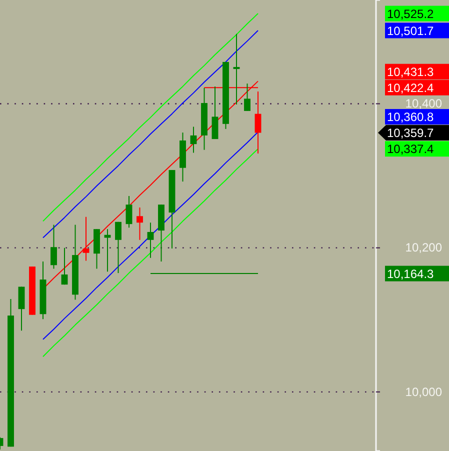 Image resolution: width=449 pixels, height=451 pixels. Describe the element at coordinates (410, 273) in the screenshot. I see `text: 10,164.3` at that location.